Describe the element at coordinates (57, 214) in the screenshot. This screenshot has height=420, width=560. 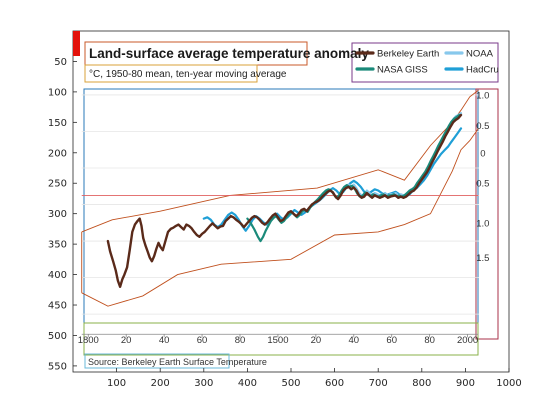
I see `y-tick-label: 300` at that location.